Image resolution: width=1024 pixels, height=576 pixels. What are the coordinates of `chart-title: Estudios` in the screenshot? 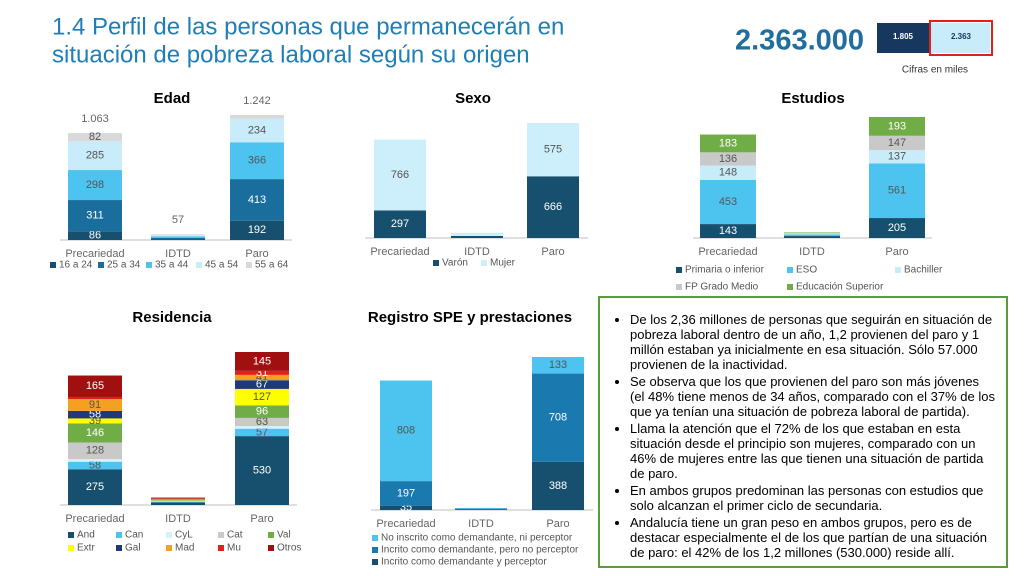 It's located at (812, 98).